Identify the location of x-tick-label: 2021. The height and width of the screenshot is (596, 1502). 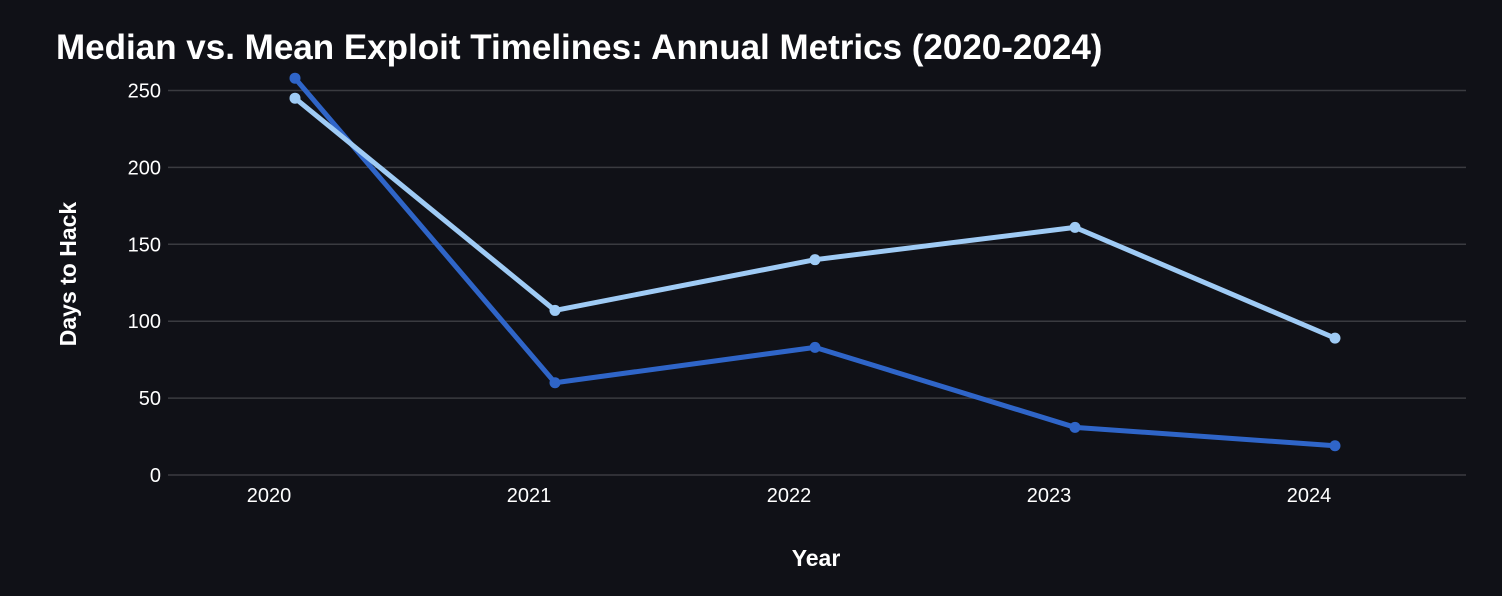
(529, 496).